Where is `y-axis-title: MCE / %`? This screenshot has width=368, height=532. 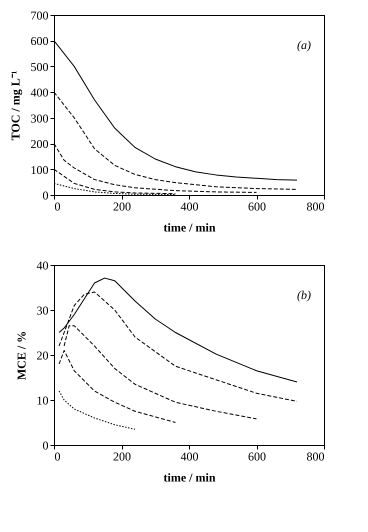
y-axis-title: MCE / % is located at coordinates (21, 355).